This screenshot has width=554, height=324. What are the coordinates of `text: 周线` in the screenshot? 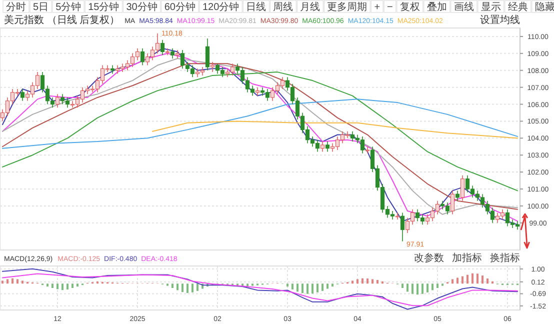 It's located at (283, 7).